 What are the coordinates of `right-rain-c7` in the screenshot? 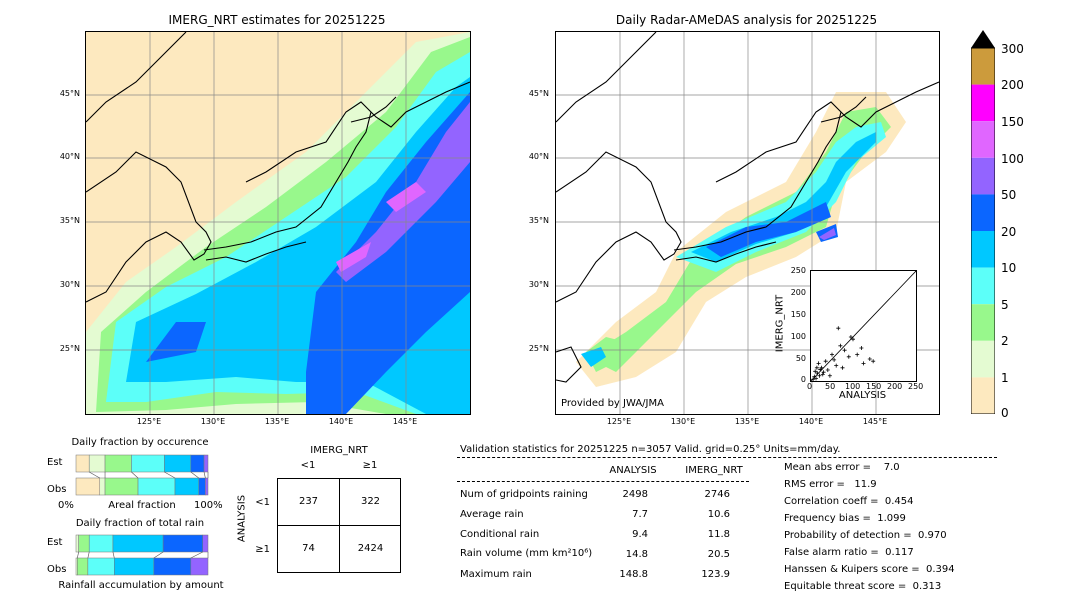 It's located at (827, 234).